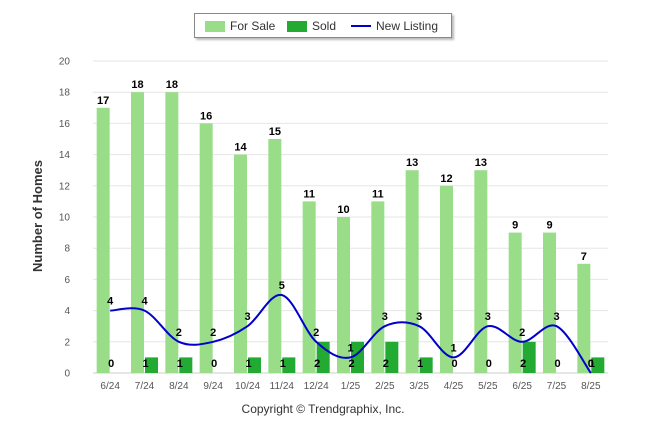 Image resolution: width=646 pixels, height=434 pixels. I want to click on legend-label-new-listing: New Listing, so click(407, 26).